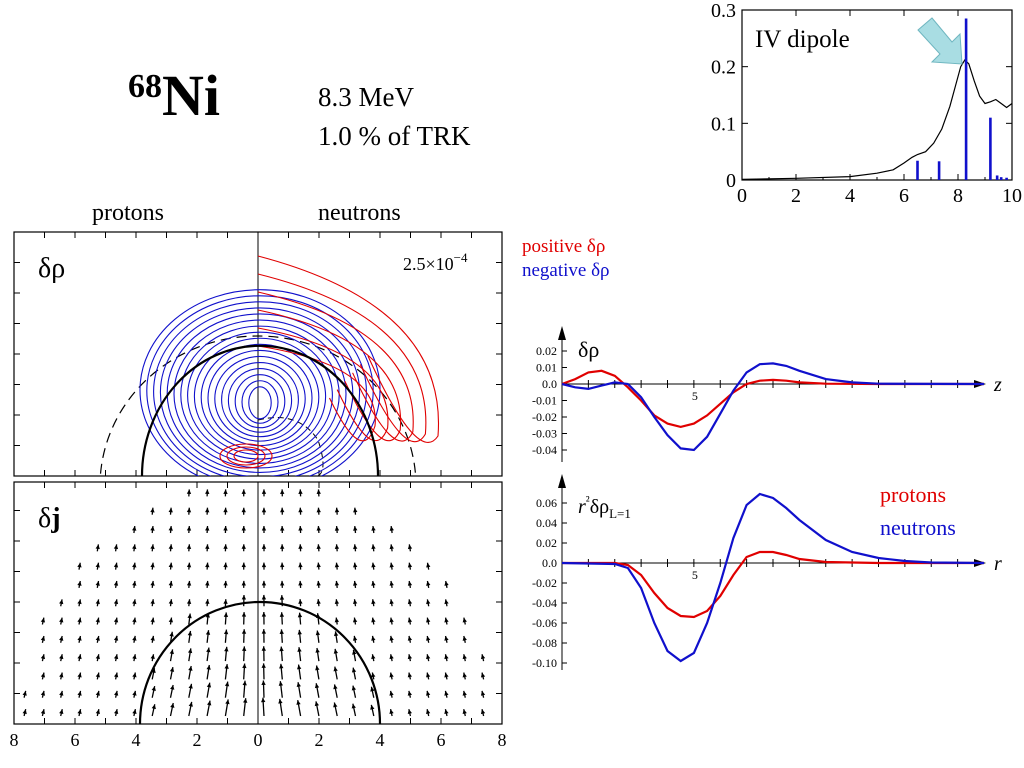 This screenshot has width=1024, height=768. Describe the element at coordinates (544, 663) in the screenshot. I see `r2-y-tick-label: -0.10` at that location.